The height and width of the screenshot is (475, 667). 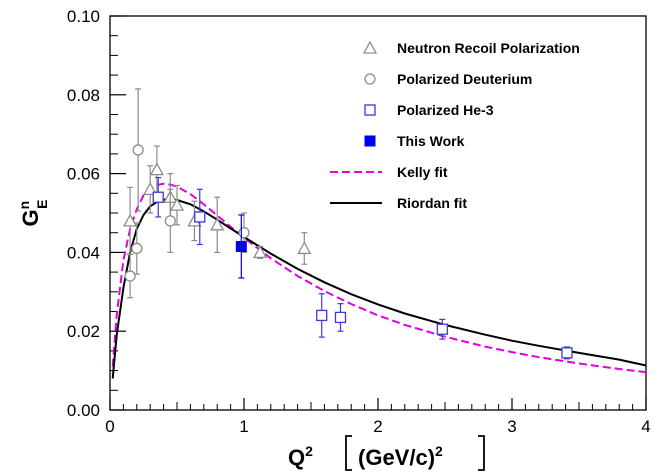 I want to click on y-tick-label: 0.00, so click(x=83, y=410).